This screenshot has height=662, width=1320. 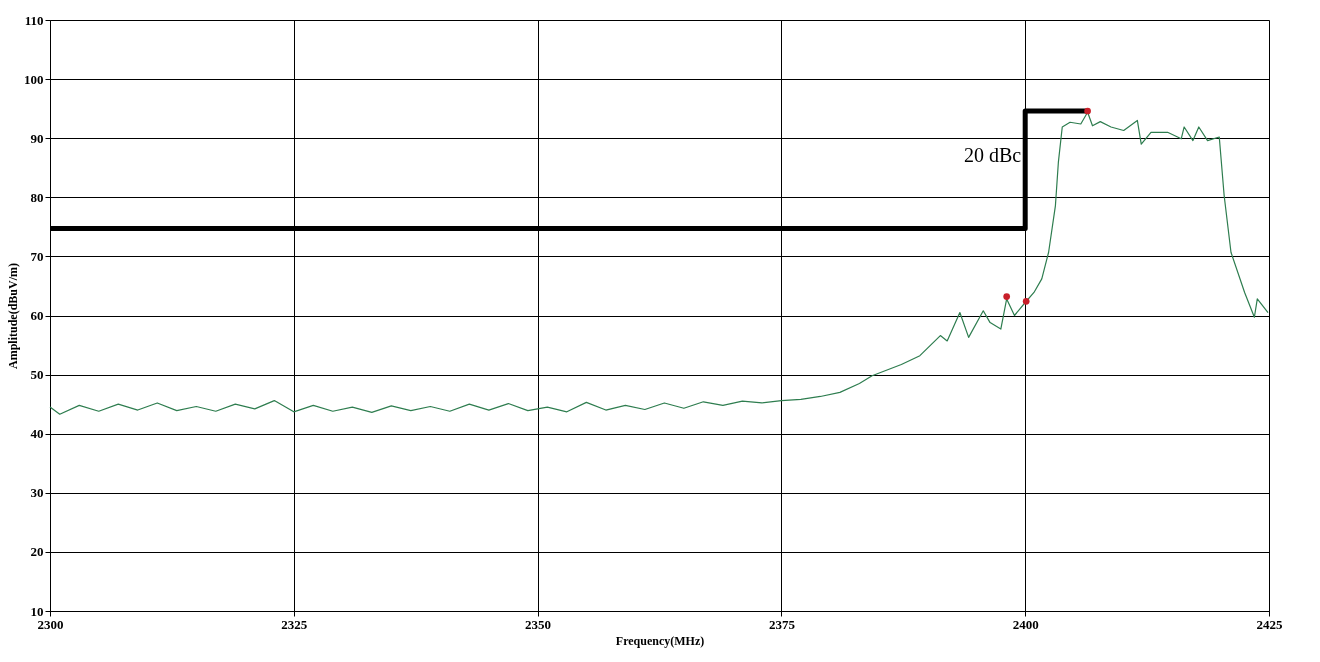 I want to click on y-tick-label: 80, so click(x=37, y=197).